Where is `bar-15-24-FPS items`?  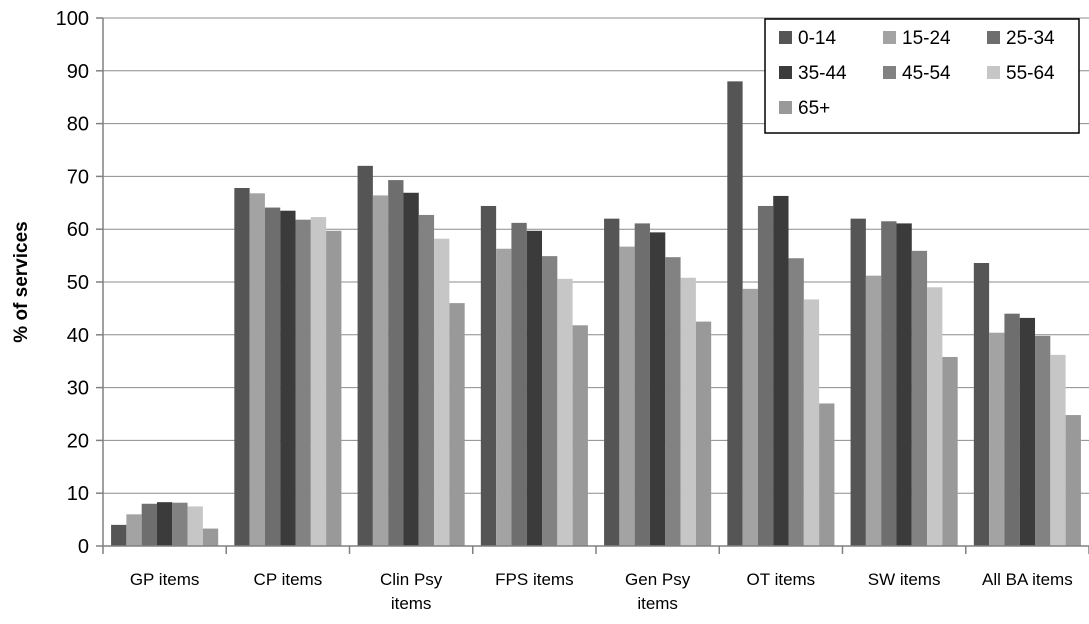 bar-15-24-FPS items is located at coordinates (504, 397).